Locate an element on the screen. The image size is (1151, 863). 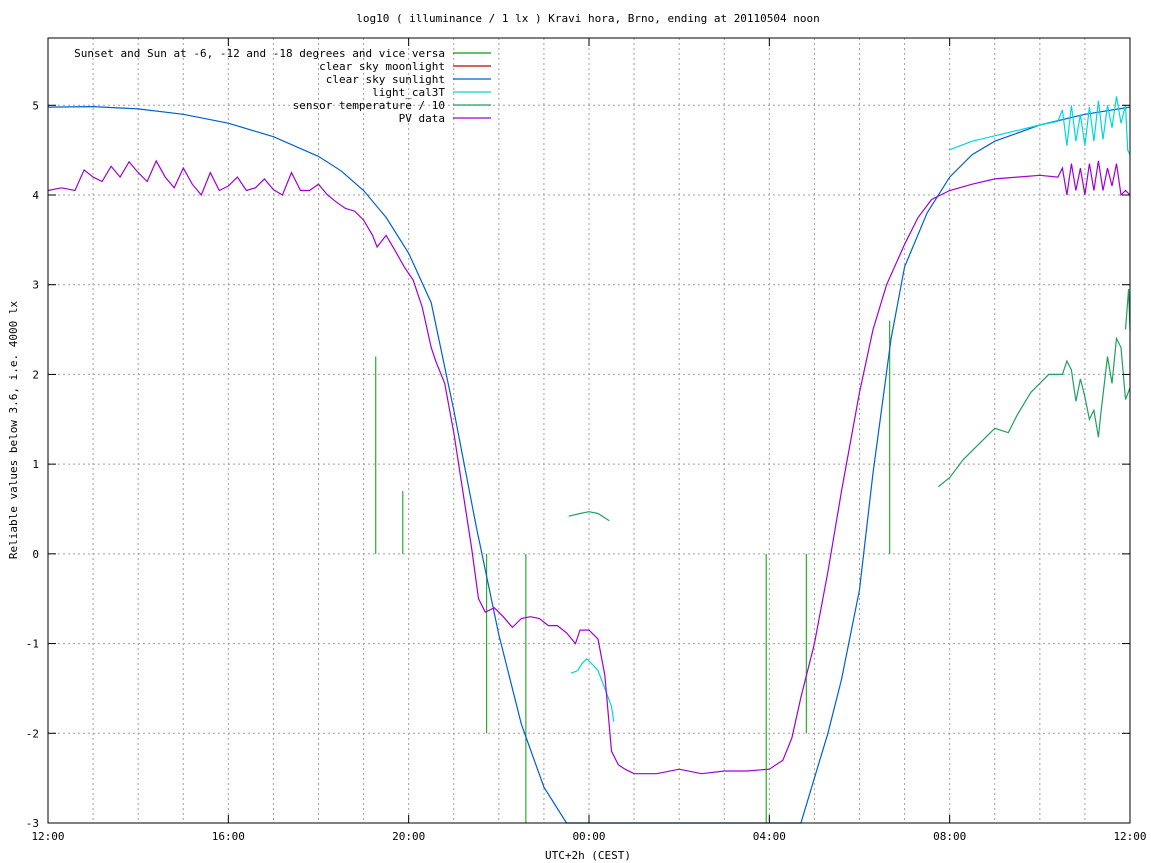
y-tick-label: 5 is located at coordinates (35, 105).